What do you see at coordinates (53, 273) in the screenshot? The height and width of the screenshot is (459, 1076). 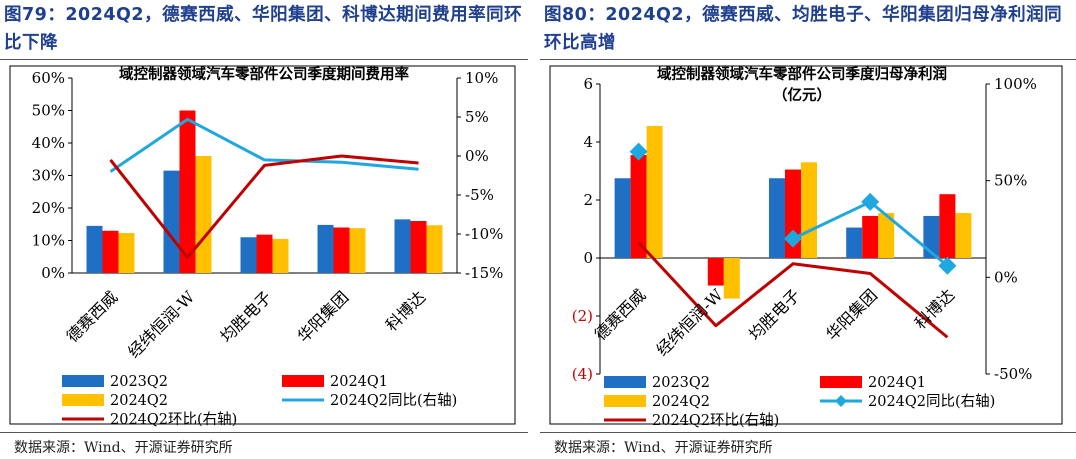 I see `left-tick-label: 0%` at bounding box center [53, 273].